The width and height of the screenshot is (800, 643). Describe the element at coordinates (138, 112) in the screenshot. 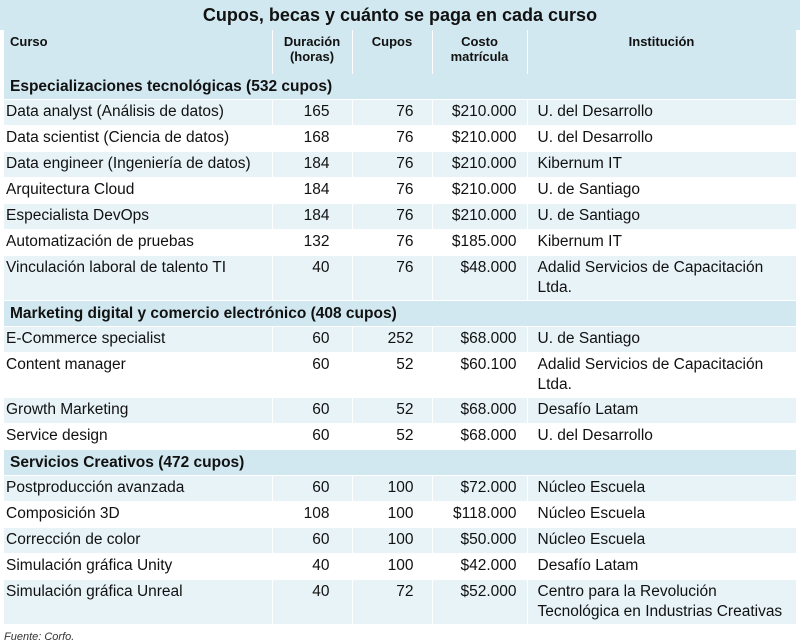

I see `cell-curso: Data analyst (Análisis de datos)` at that location.